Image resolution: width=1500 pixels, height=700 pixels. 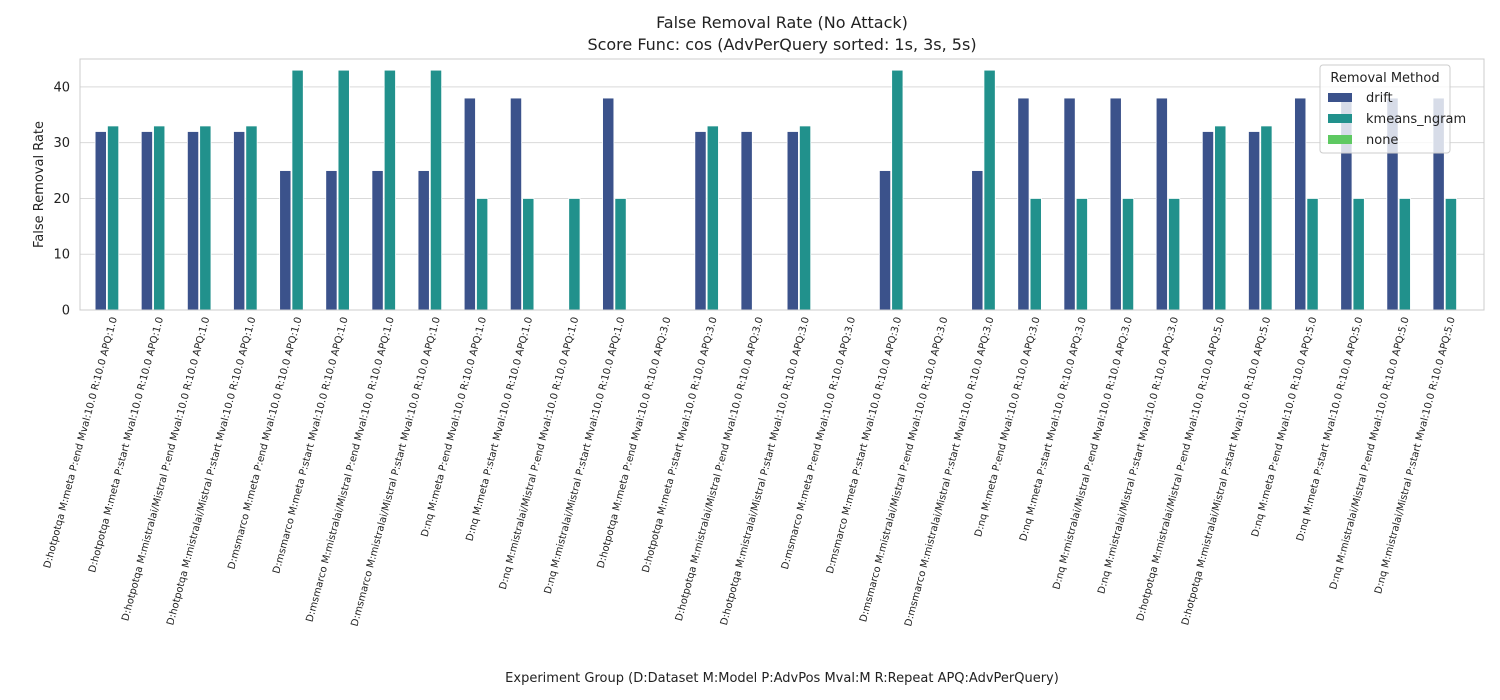 I want to click on legend-swatch-kmeans-ngram, so click(x=1340, y=118).